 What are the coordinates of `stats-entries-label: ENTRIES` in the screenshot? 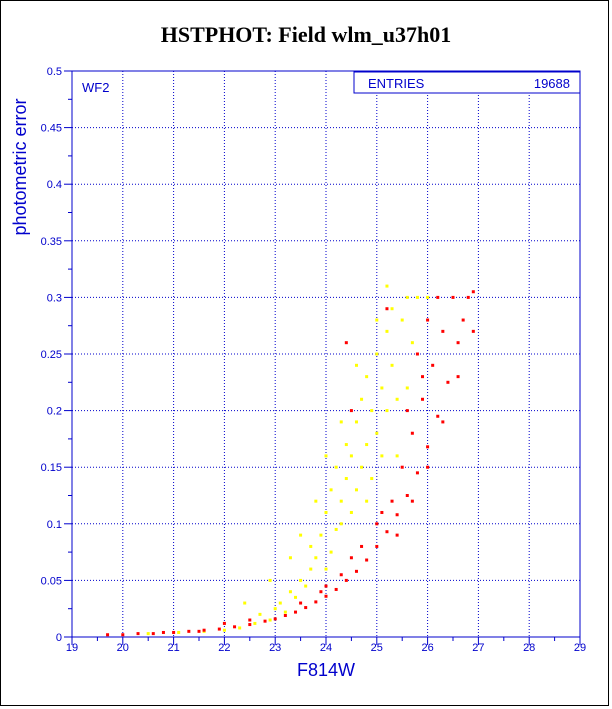 It's located at (396, 83).